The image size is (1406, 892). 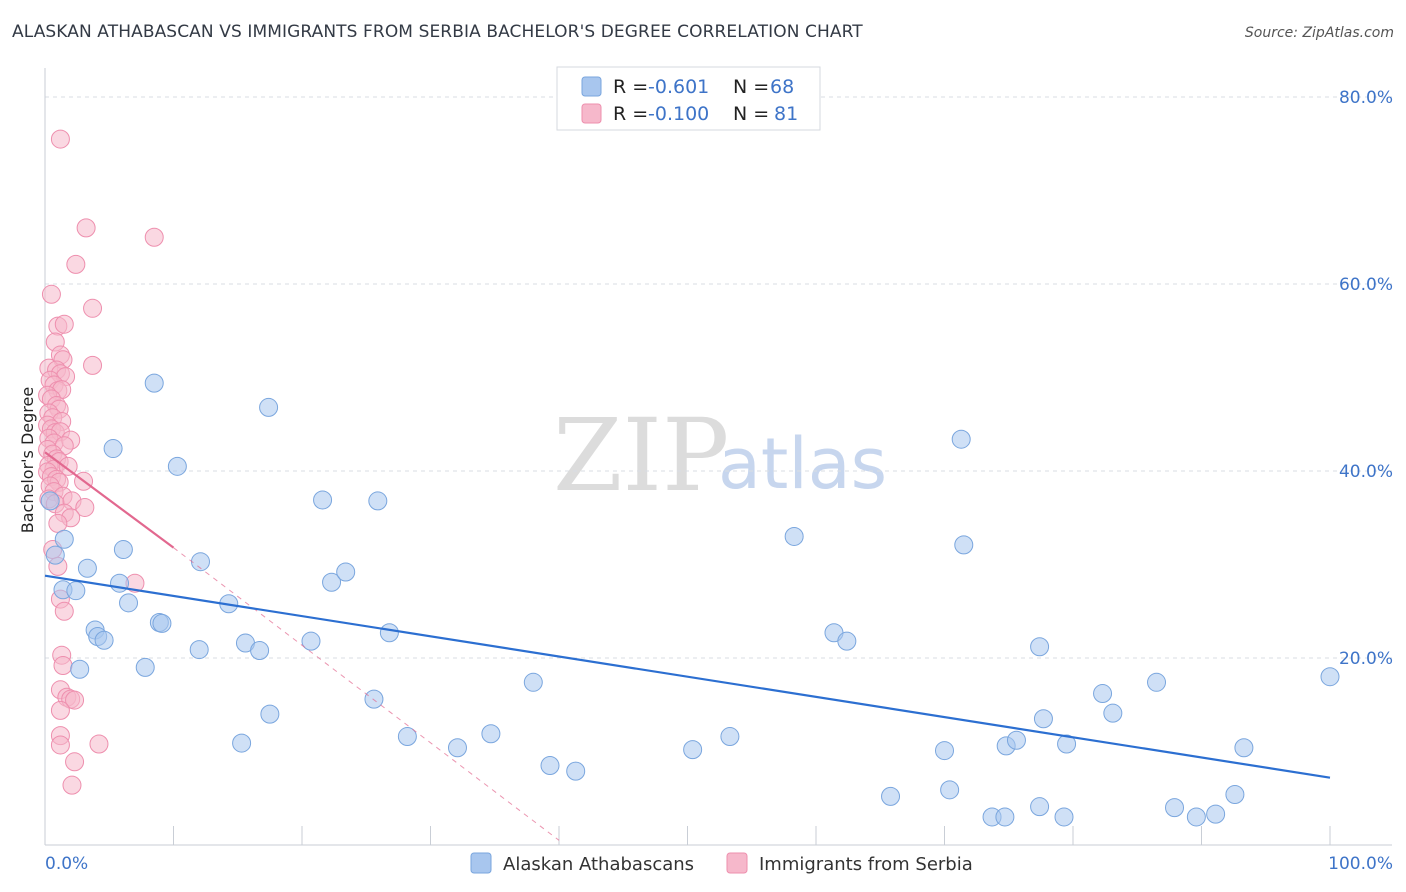 What do you see at coordinates (786, 114) in the screenshot?
I see `legend-n-value-2: 81` at bounding box center [786, 114].